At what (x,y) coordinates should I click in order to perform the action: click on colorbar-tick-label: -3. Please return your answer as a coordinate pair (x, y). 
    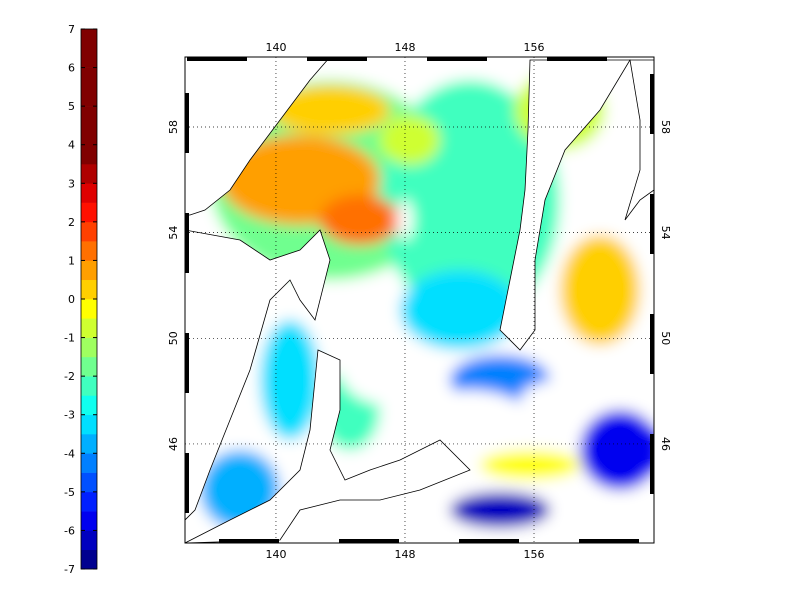
    Looking at the image, I should click on (69, 415).